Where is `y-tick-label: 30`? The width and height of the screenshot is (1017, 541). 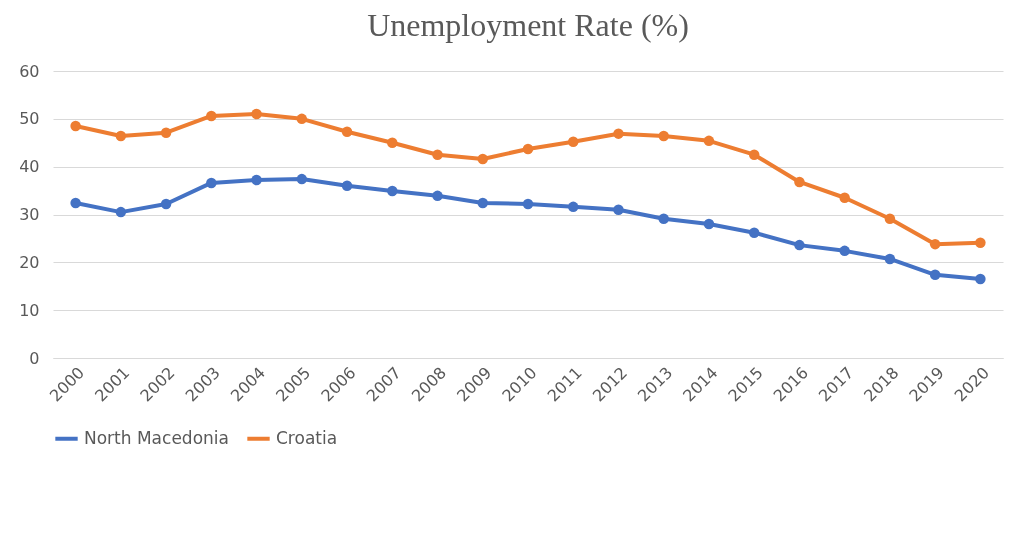 y-tick-label: 30 is located at coordinates (29, 214).